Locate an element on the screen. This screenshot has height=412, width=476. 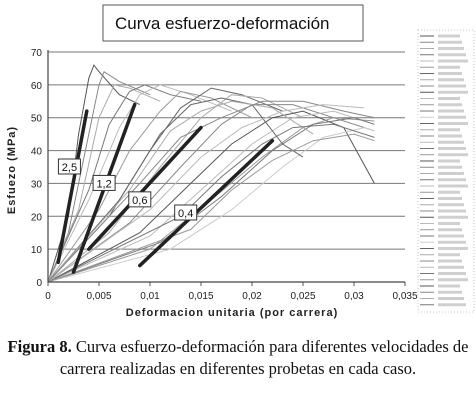
legend is located at coordinates (446, 171).